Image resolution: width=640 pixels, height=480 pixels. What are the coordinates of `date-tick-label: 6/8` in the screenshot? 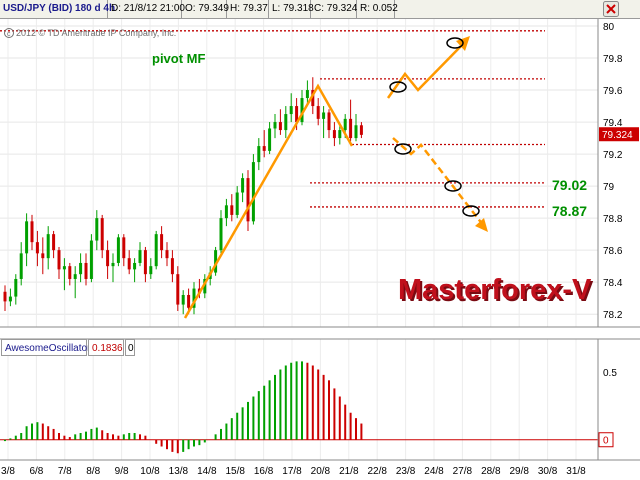 It's located at (36, 471).